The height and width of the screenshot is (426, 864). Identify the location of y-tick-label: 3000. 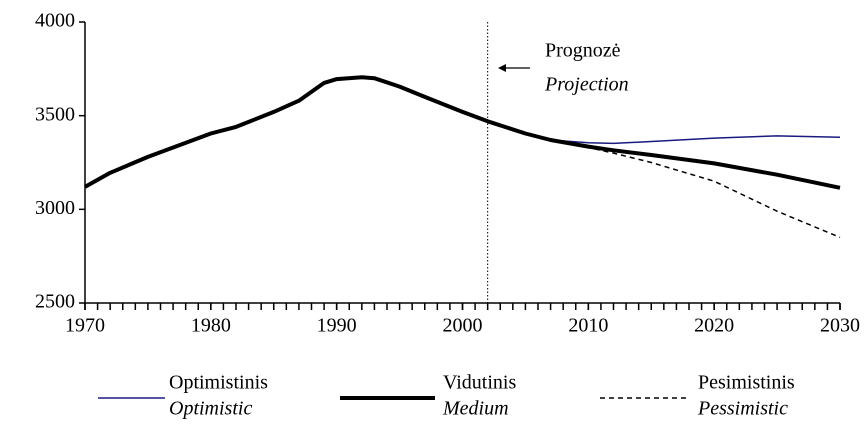
(55, 208).